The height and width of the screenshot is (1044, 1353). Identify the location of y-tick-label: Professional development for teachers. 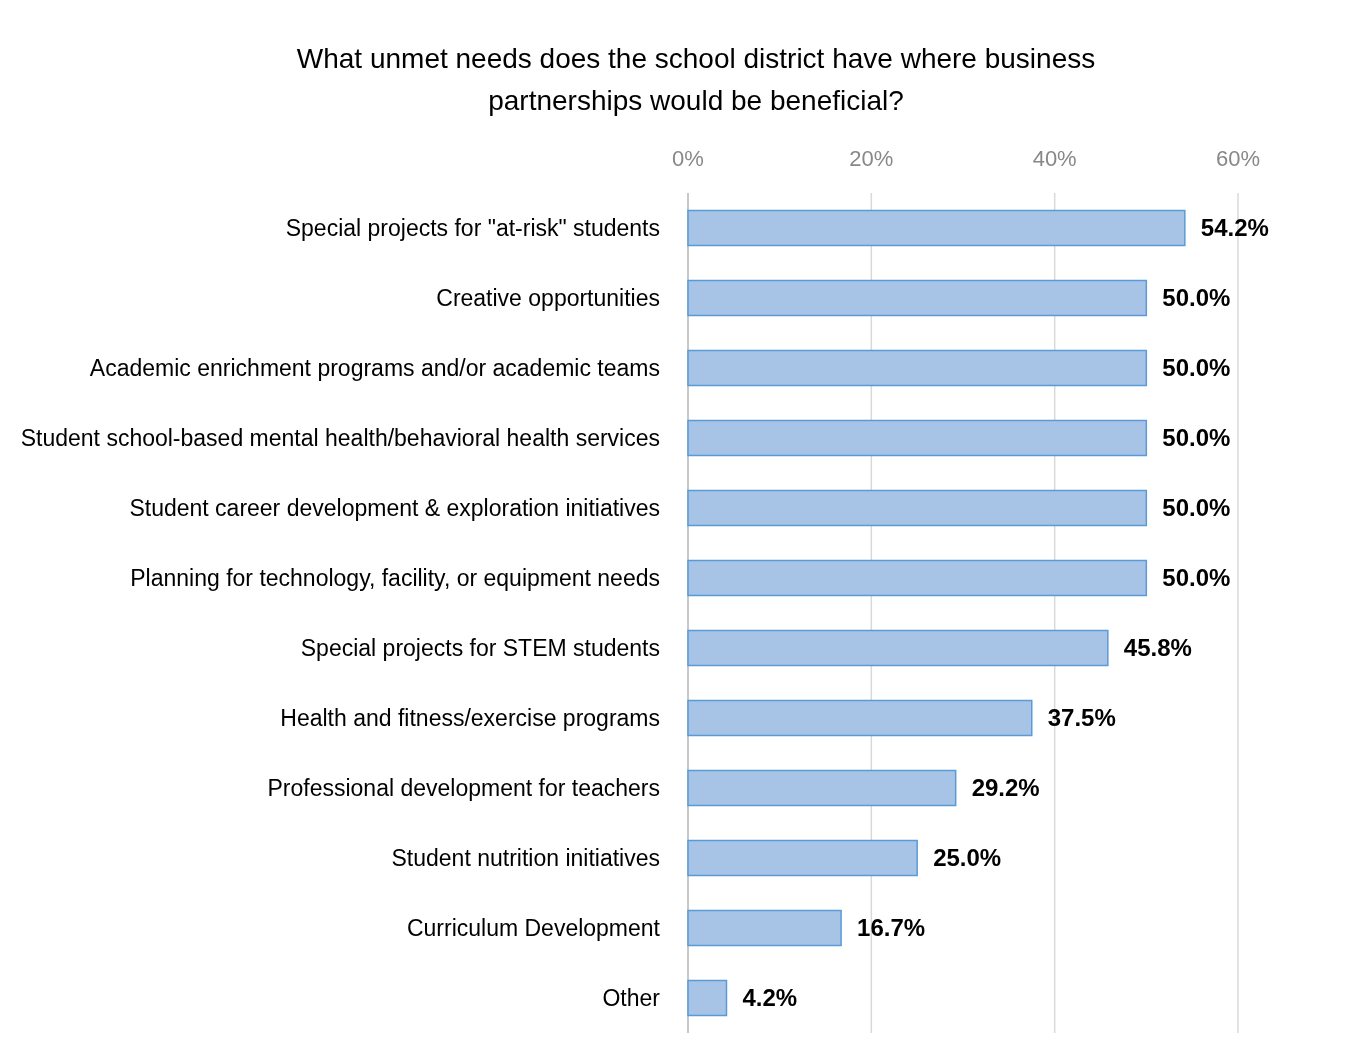
(463, 788).